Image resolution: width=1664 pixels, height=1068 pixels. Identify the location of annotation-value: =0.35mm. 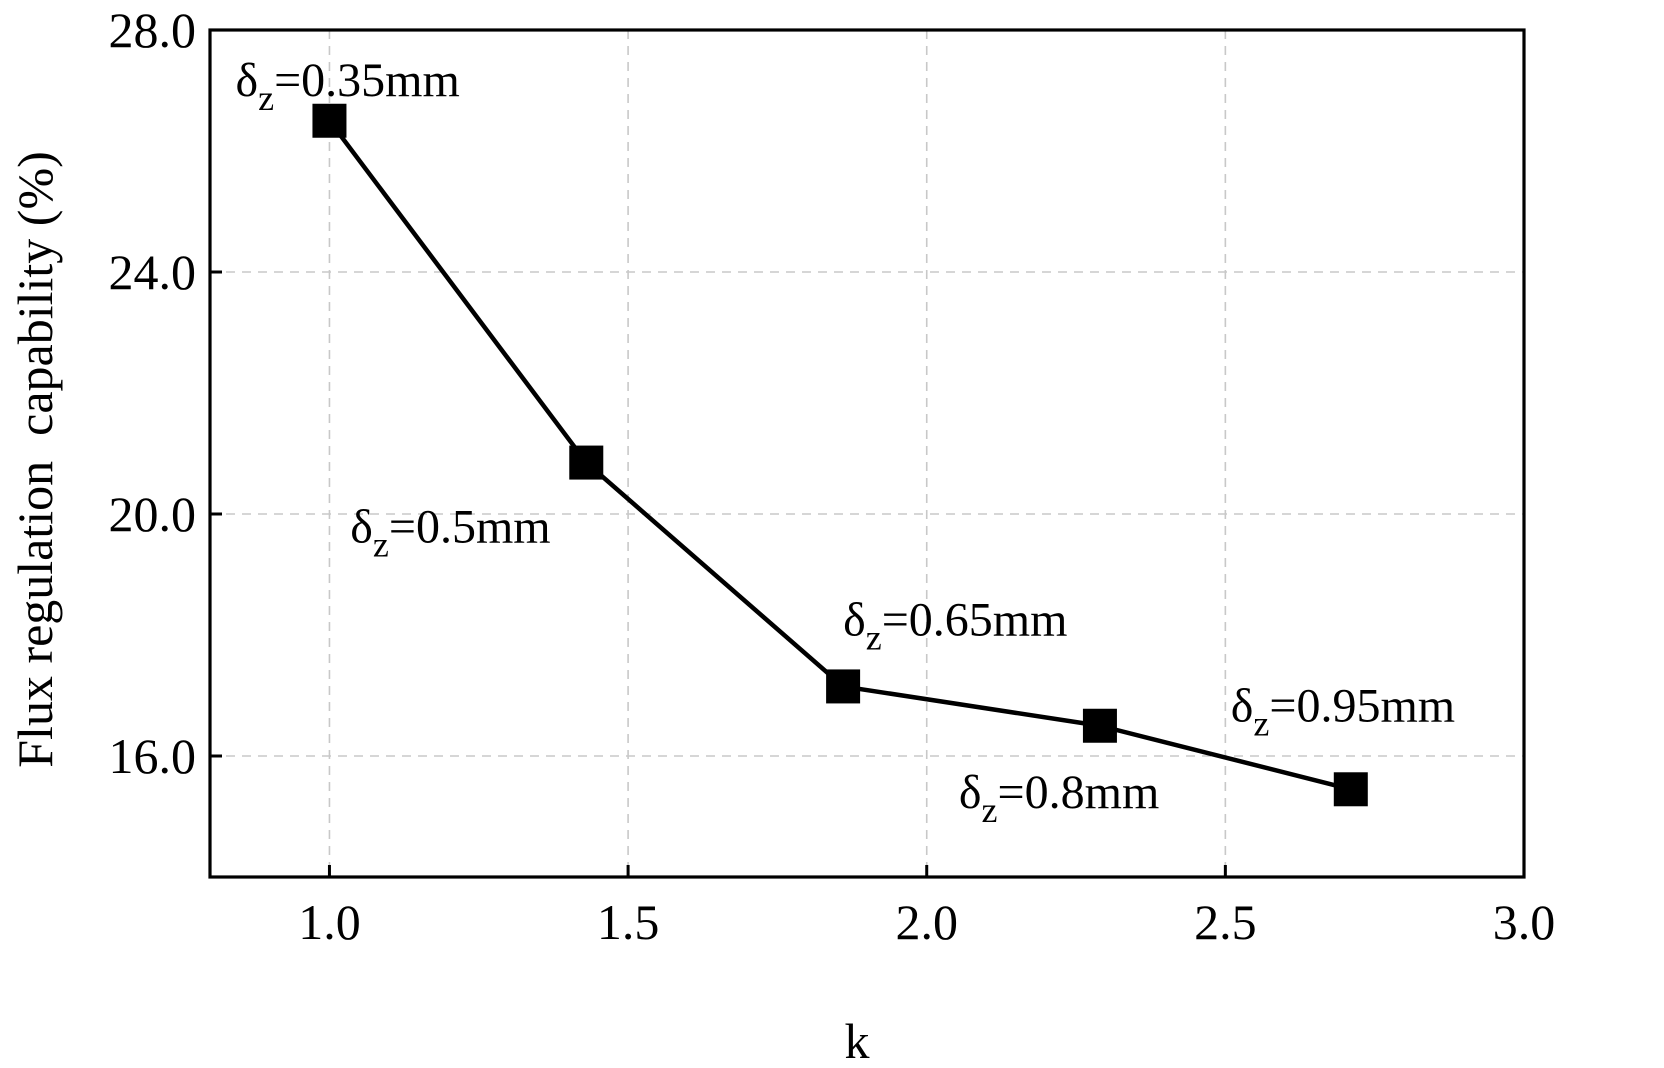
(367, 80).